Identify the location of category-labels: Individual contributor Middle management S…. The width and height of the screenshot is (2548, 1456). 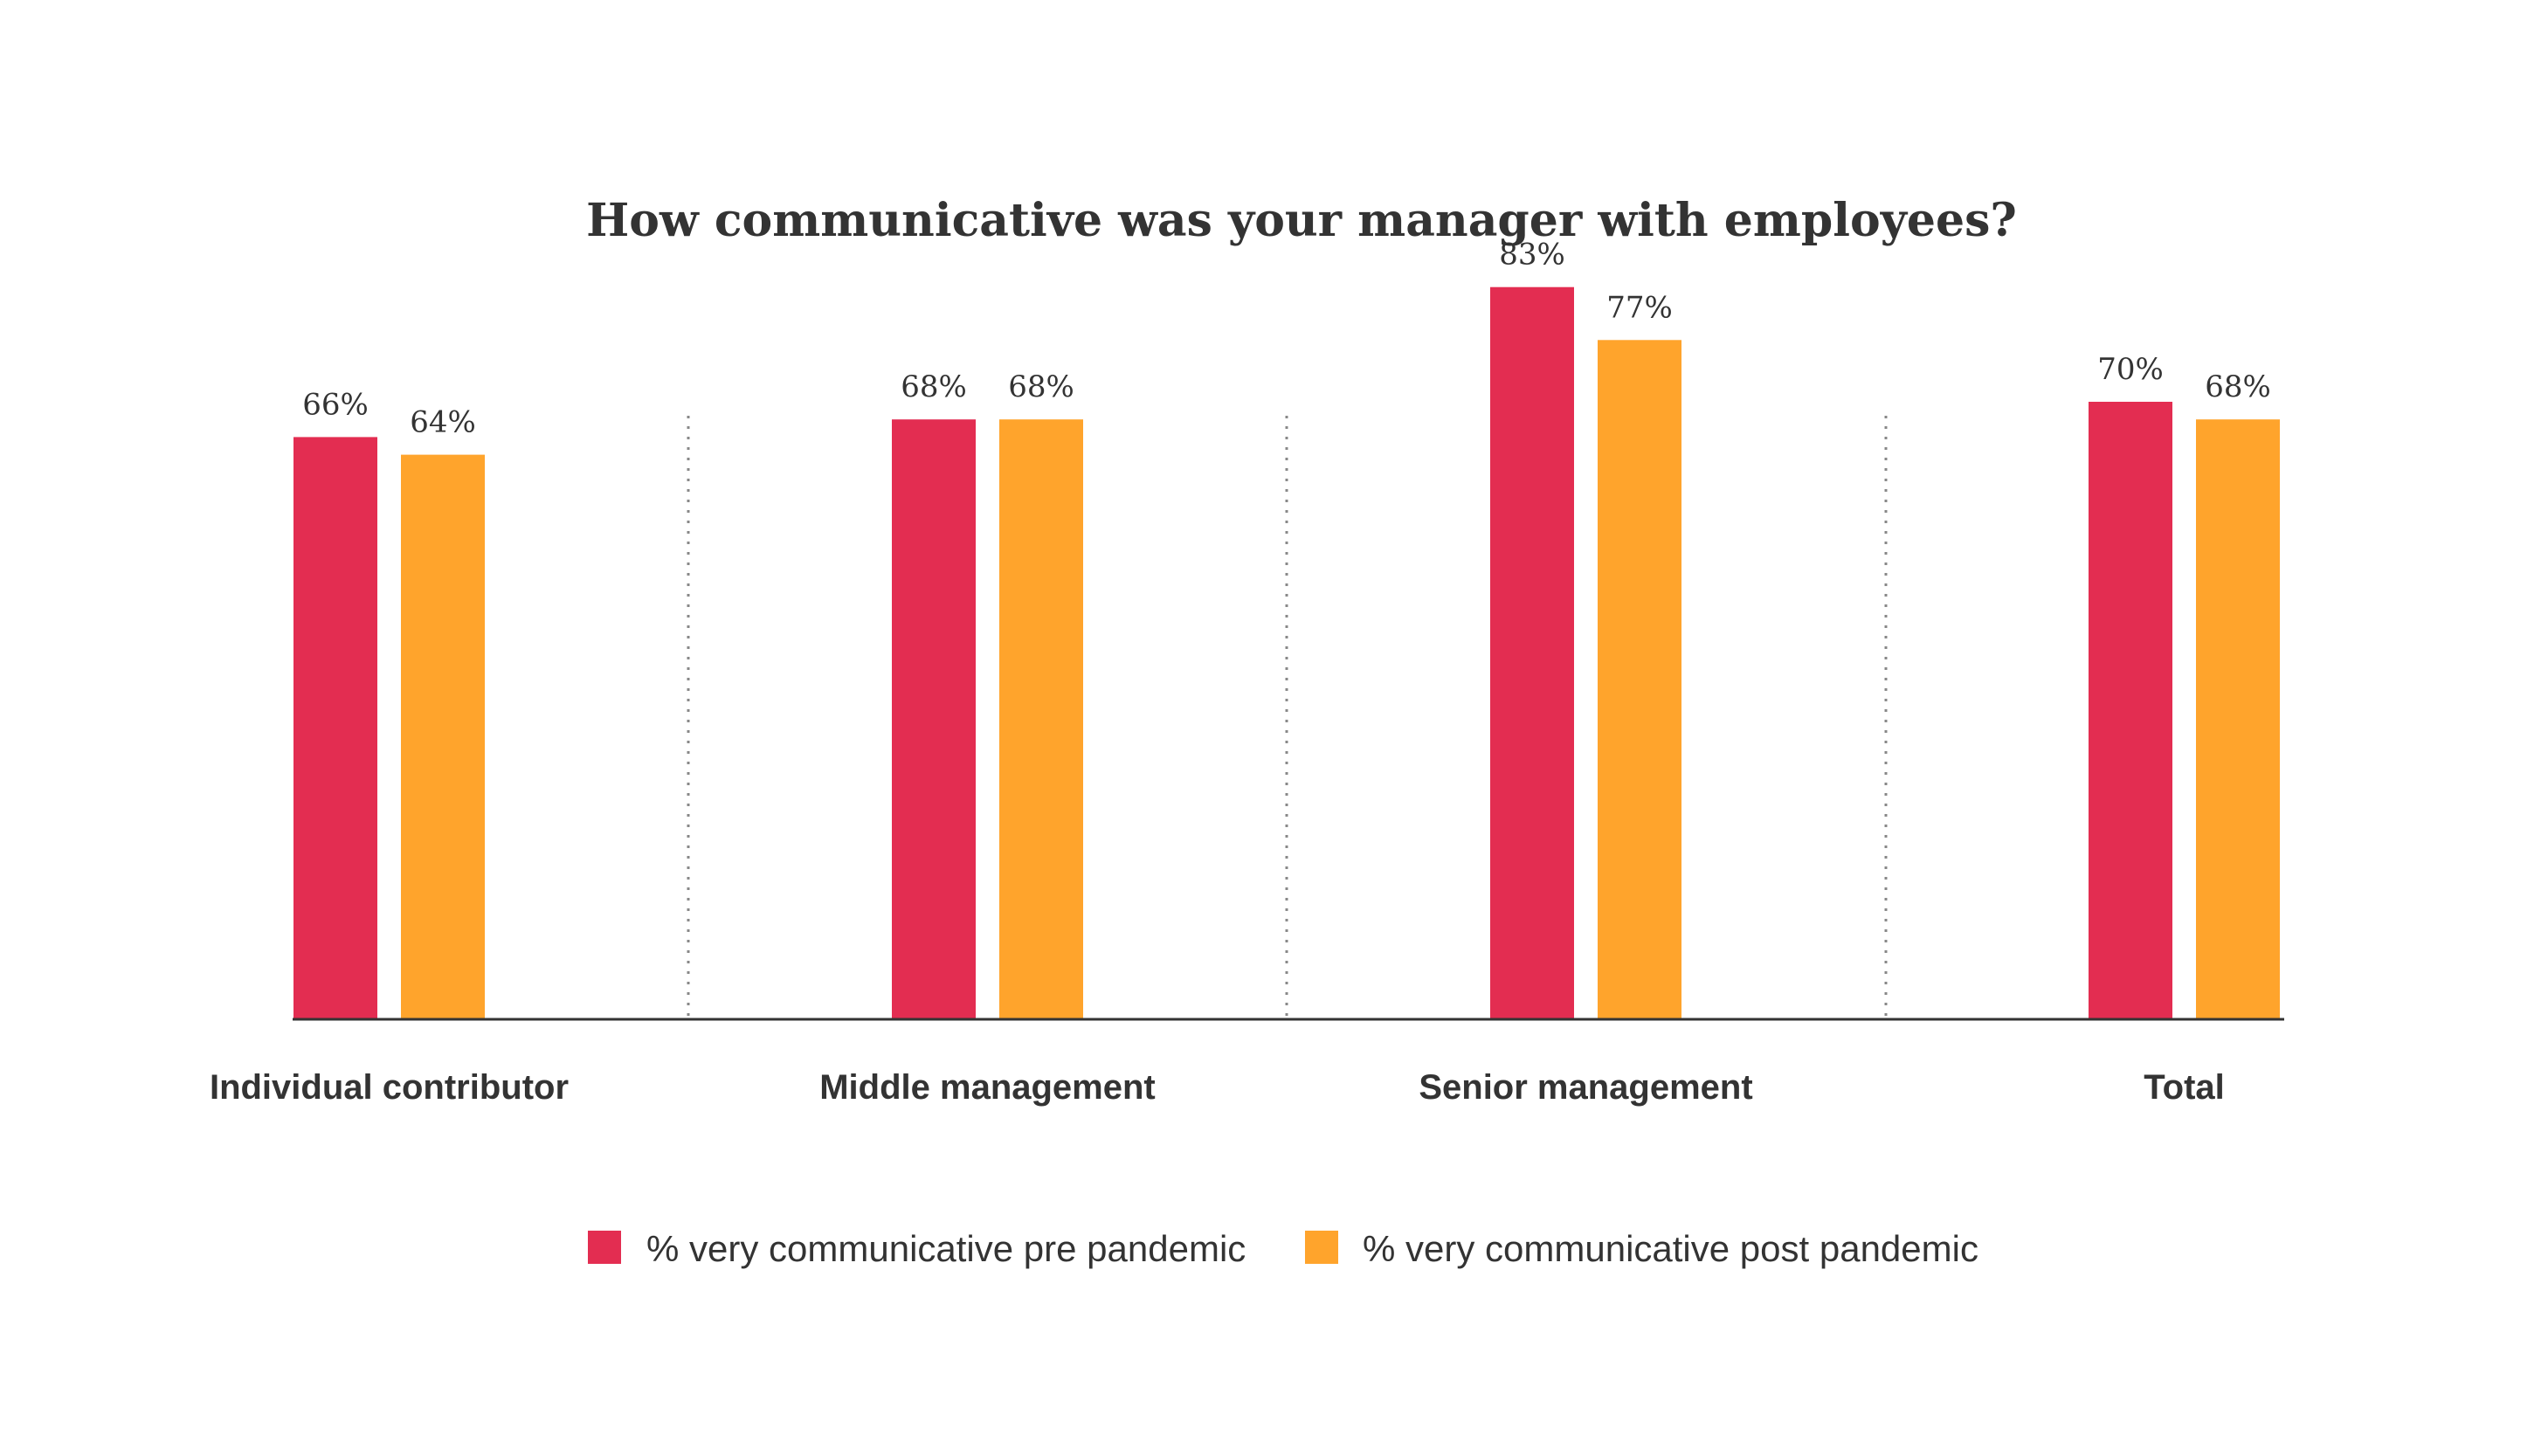
(1217, 1087).